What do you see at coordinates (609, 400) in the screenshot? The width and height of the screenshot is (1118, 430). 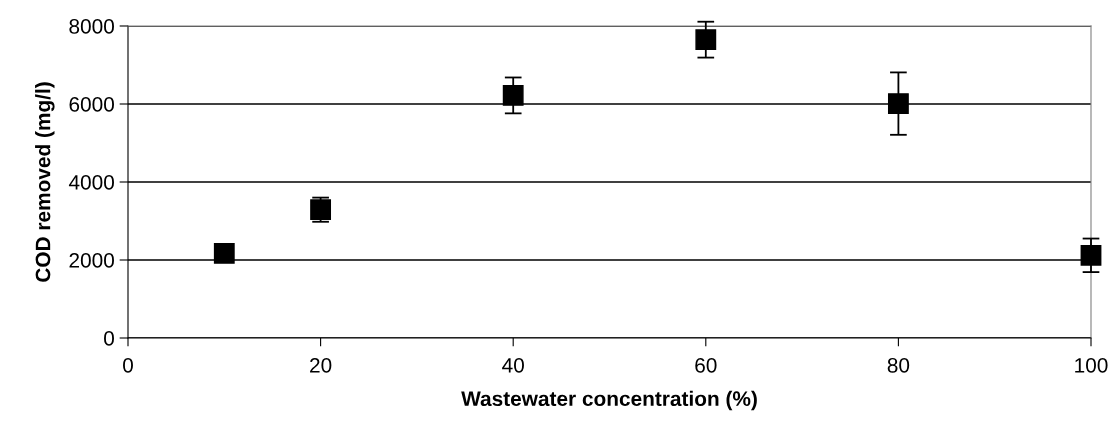 I see `x-axis-title: Wastewater concentration (%)` at bounding box center [609, 400].